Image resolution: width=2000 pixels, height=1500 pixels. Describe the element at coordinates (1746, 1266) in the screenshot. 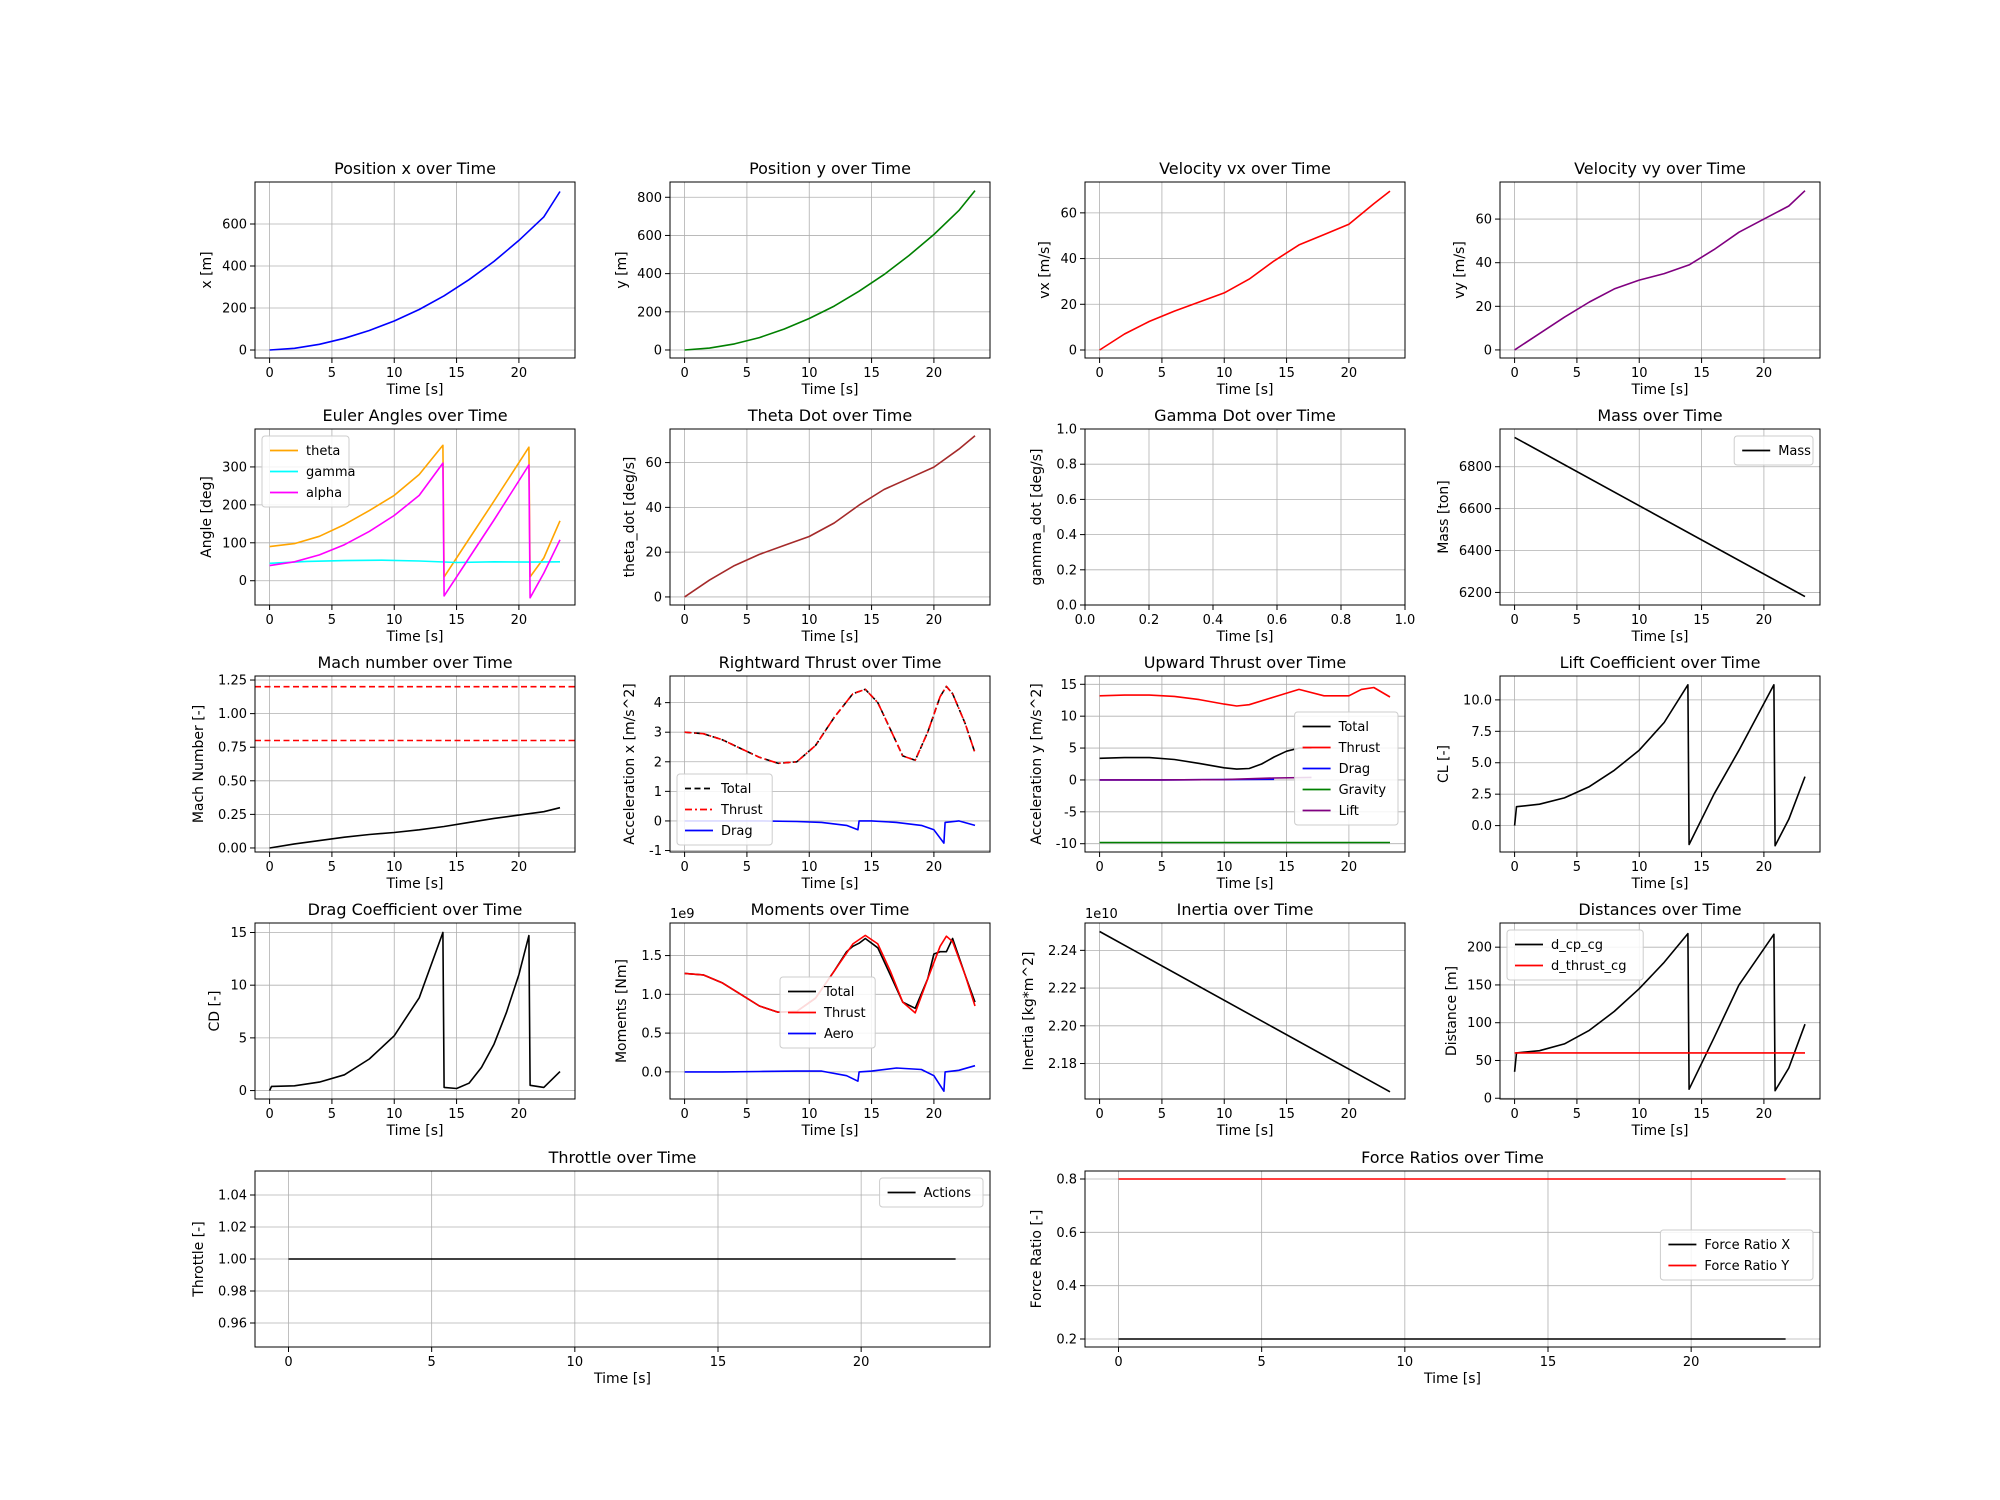

I see `legend-label: Force Ratio Y` at that location.